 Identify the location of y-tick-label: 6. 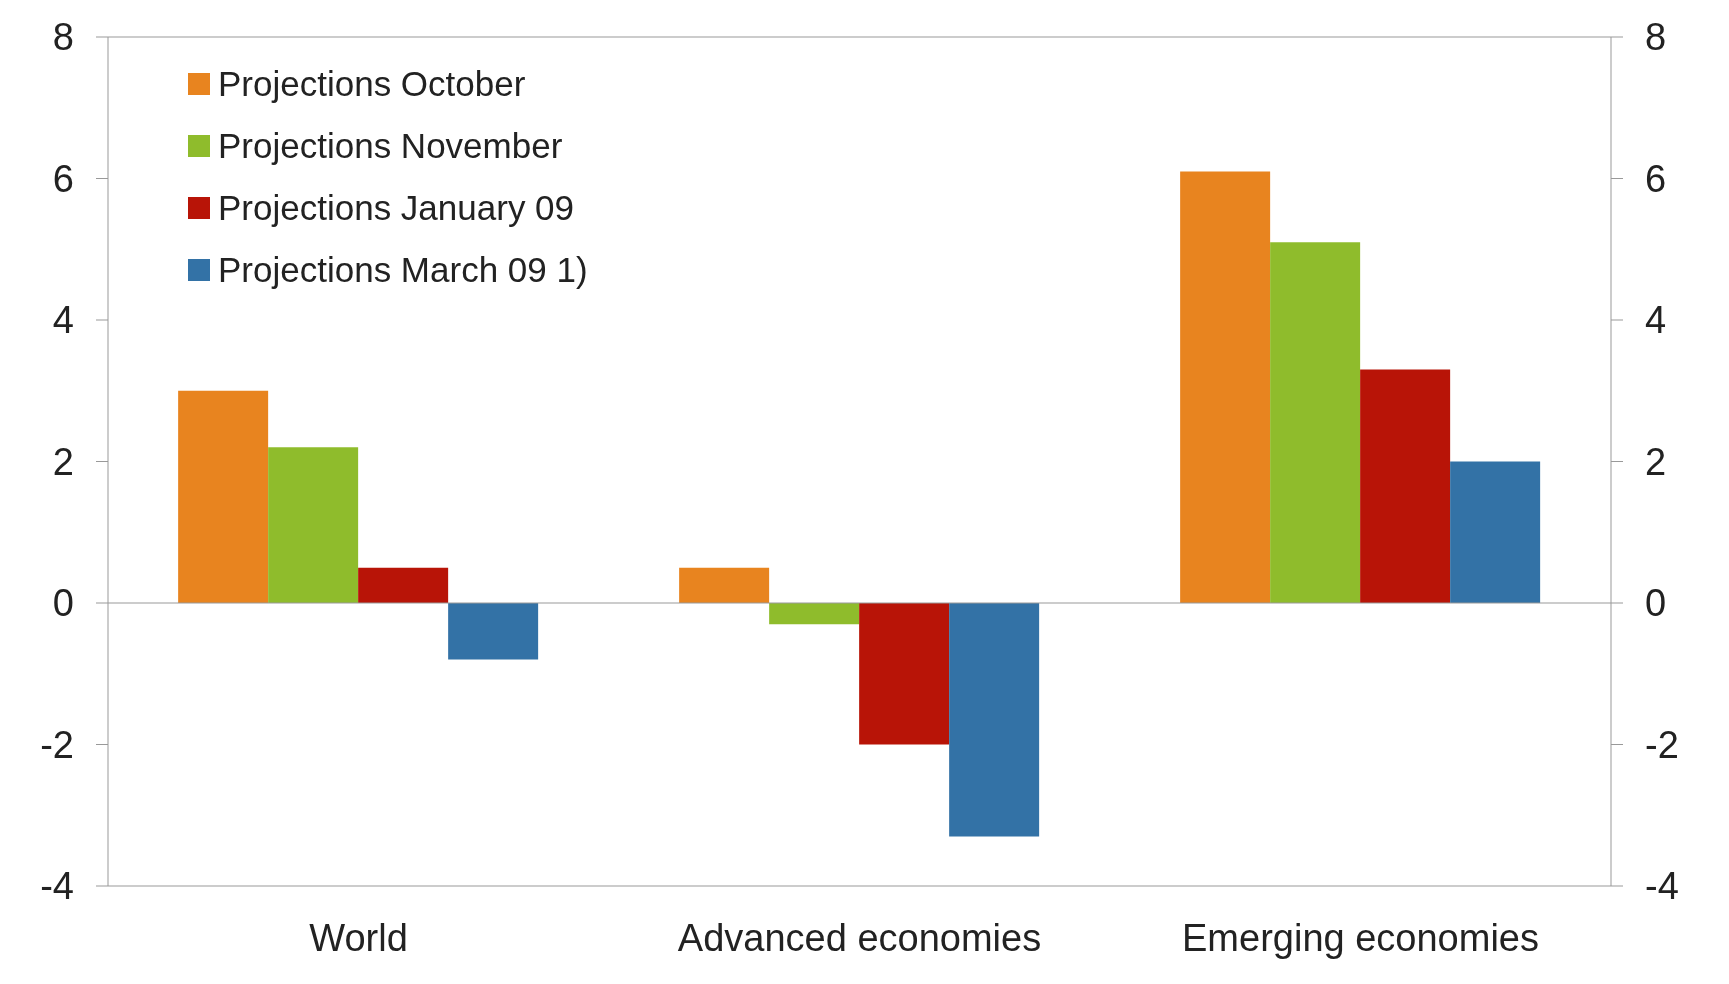
(63, 178).